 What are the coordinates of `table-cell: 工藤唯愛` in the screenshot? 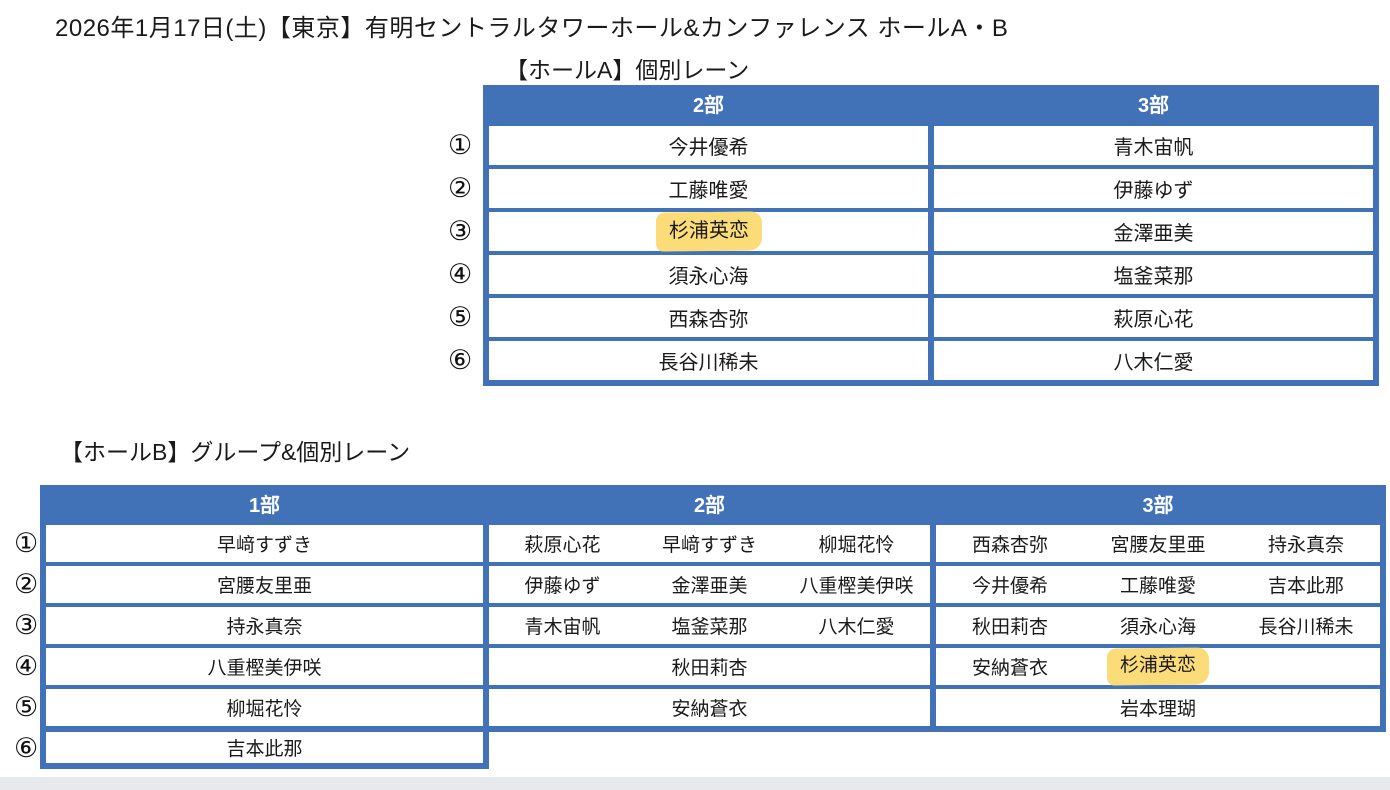 It's located at (708, 188).